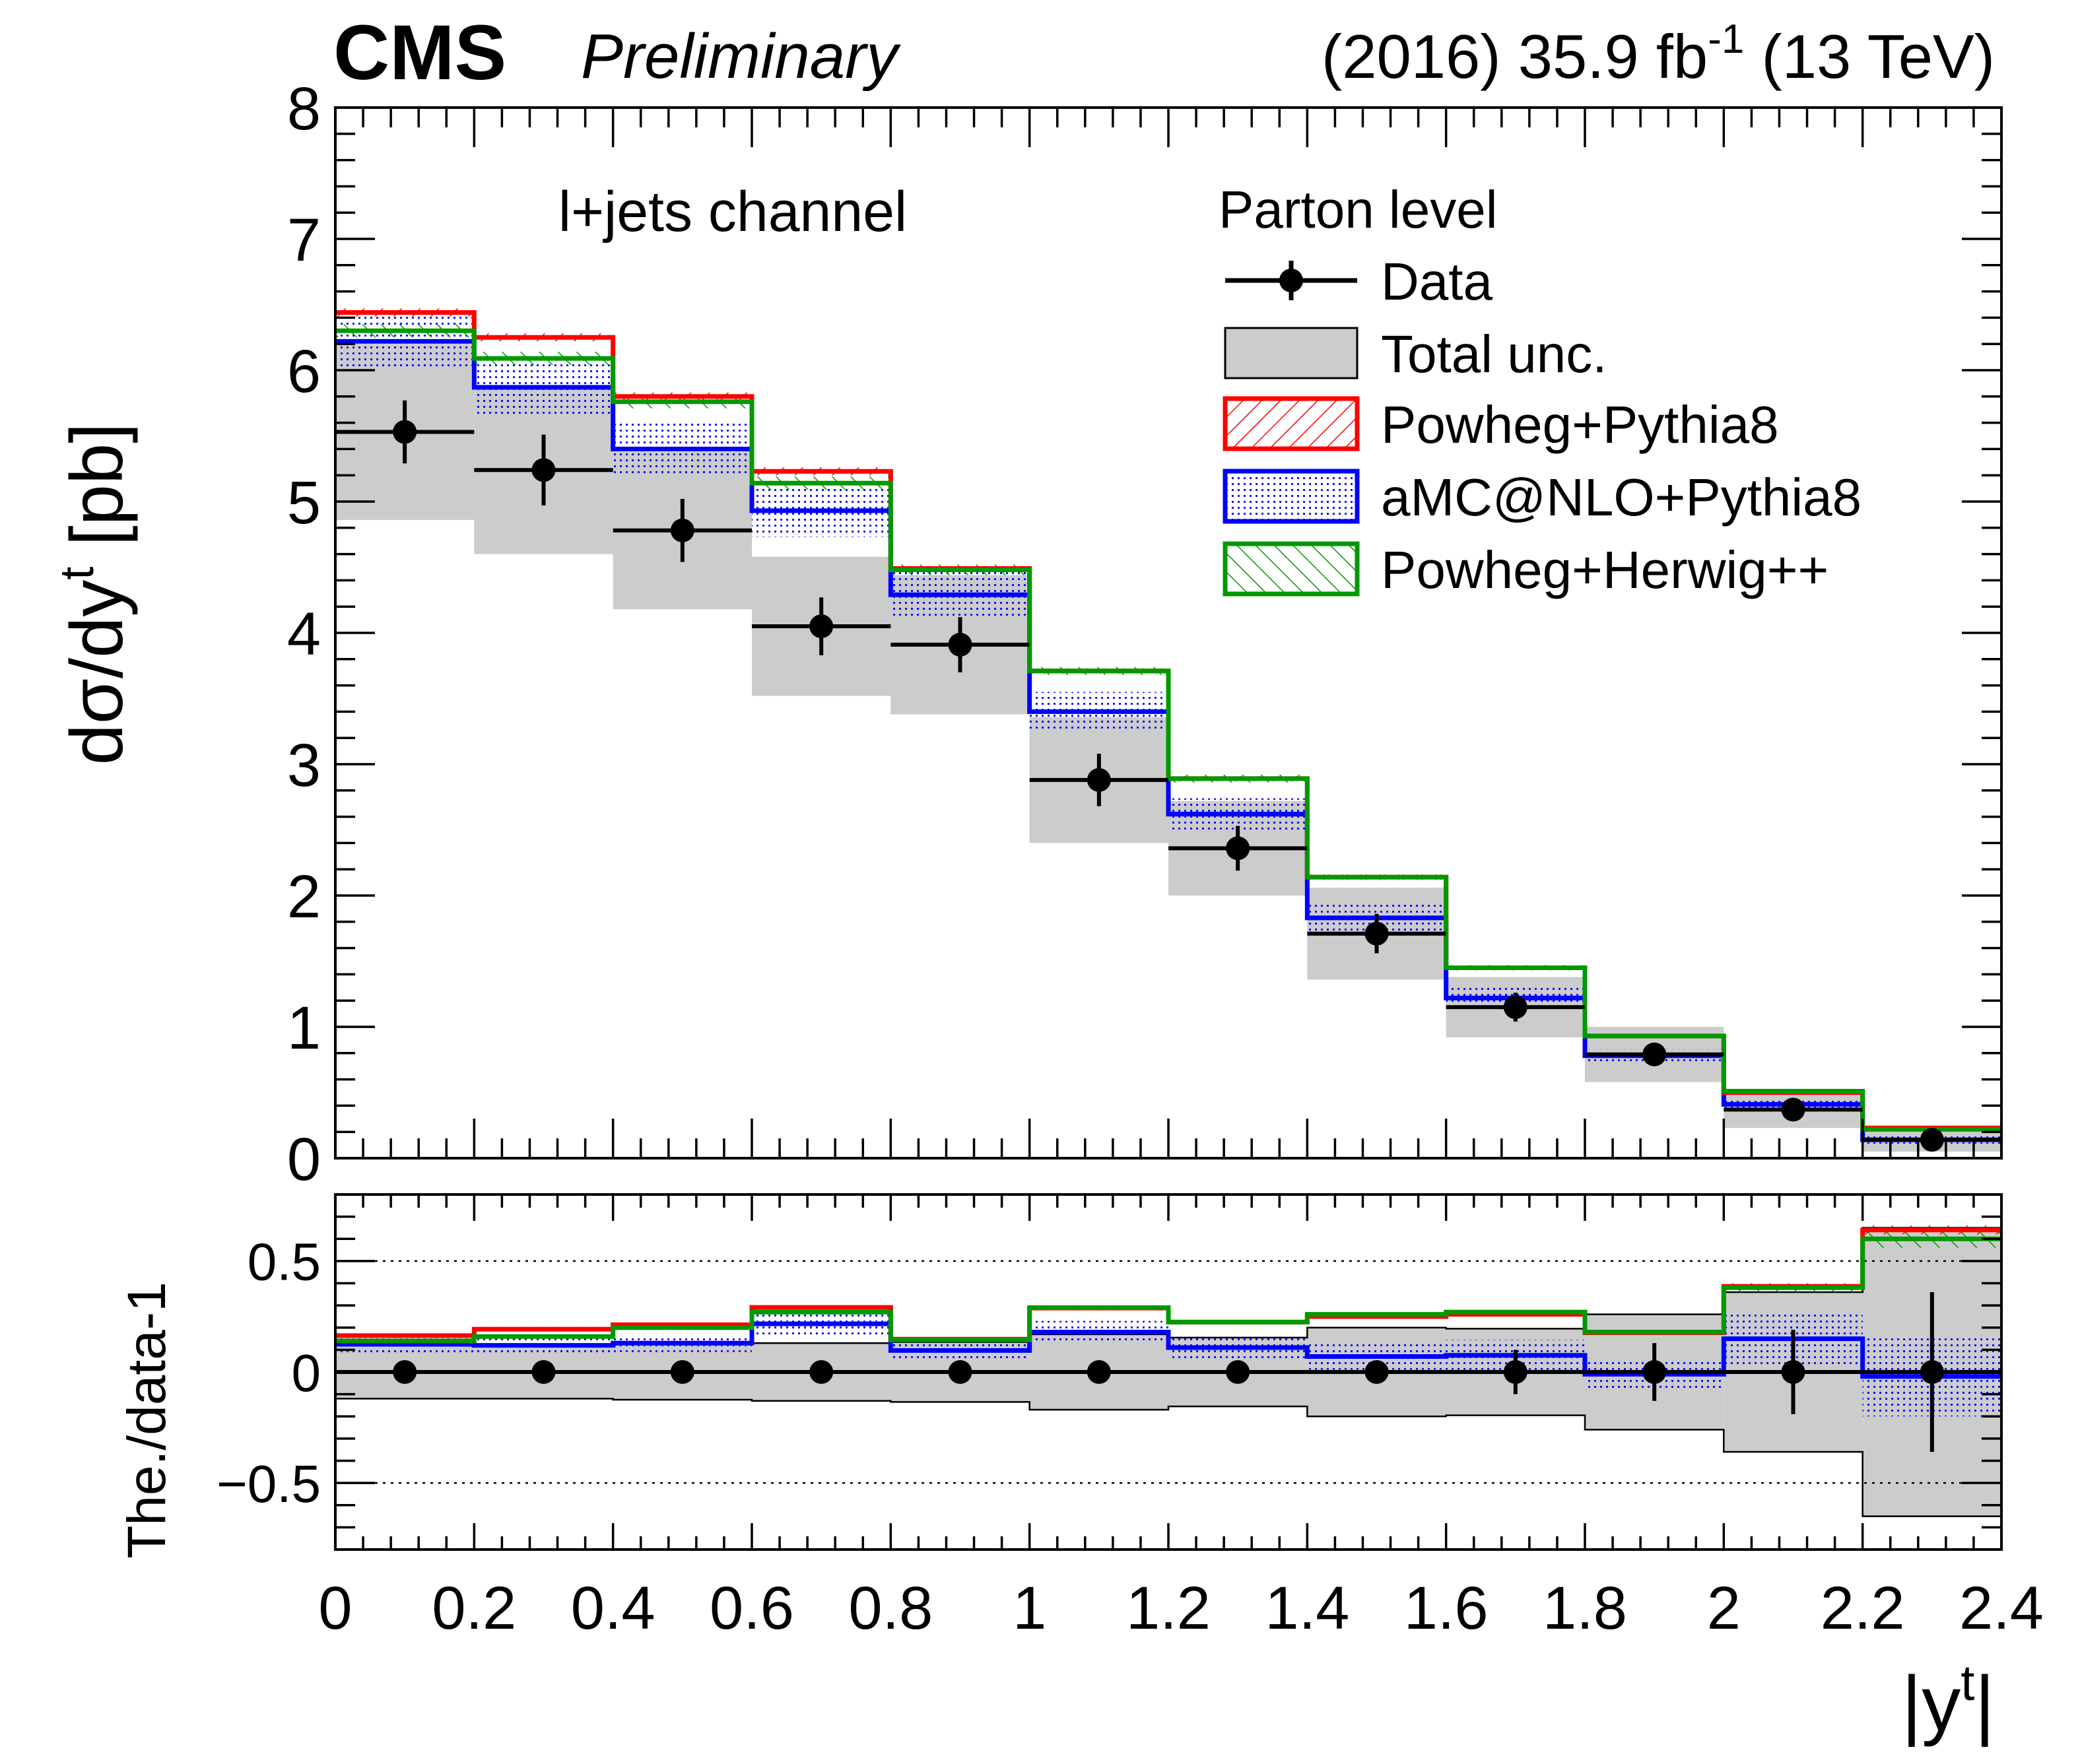 The width and height of the screenshot is (2080, 1764). What do you see at coordinates (1291, 353) in the screenshot?
I see `legend-unc-box` at bounding box center [1291, 353].